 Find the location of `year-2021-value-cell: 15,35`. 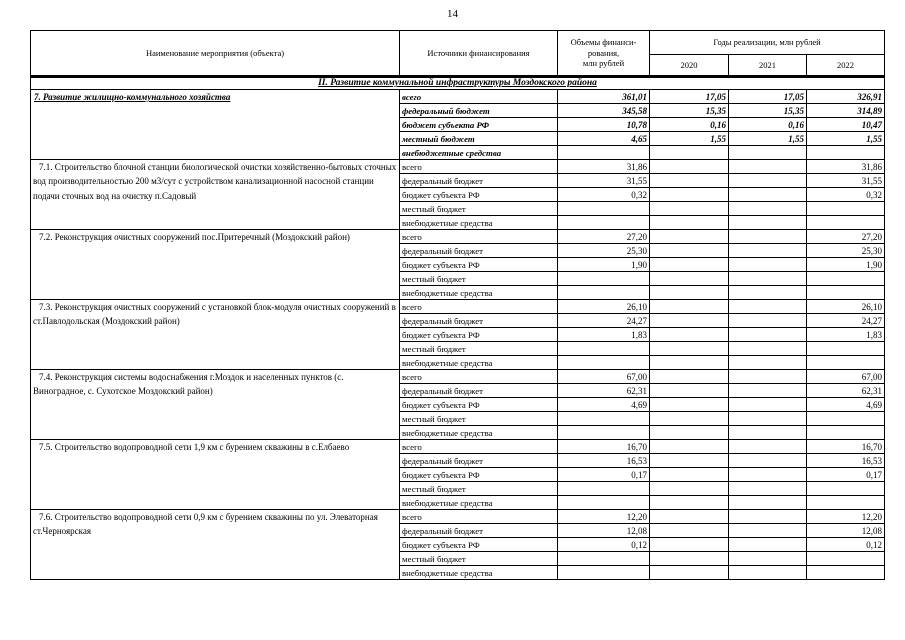

year-2021-value-cell: 15,35 is located at coordinates (767, 110).